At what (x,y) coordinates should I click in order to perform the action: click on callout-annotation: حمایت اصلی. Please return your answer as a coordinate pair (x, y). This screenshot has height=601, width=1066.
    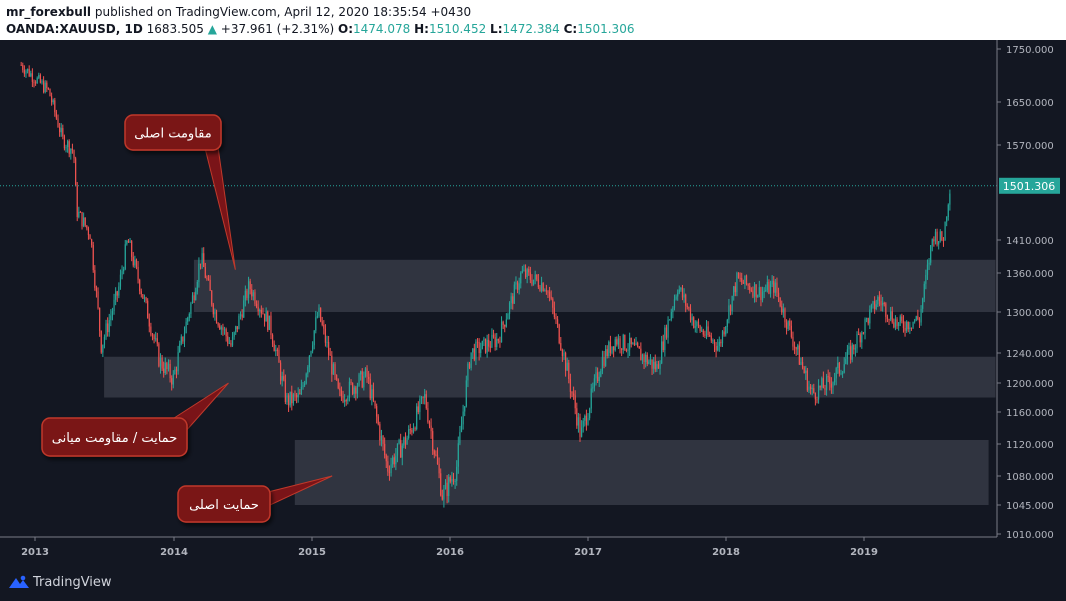
    Looking at the image, I should click on (255, 499).